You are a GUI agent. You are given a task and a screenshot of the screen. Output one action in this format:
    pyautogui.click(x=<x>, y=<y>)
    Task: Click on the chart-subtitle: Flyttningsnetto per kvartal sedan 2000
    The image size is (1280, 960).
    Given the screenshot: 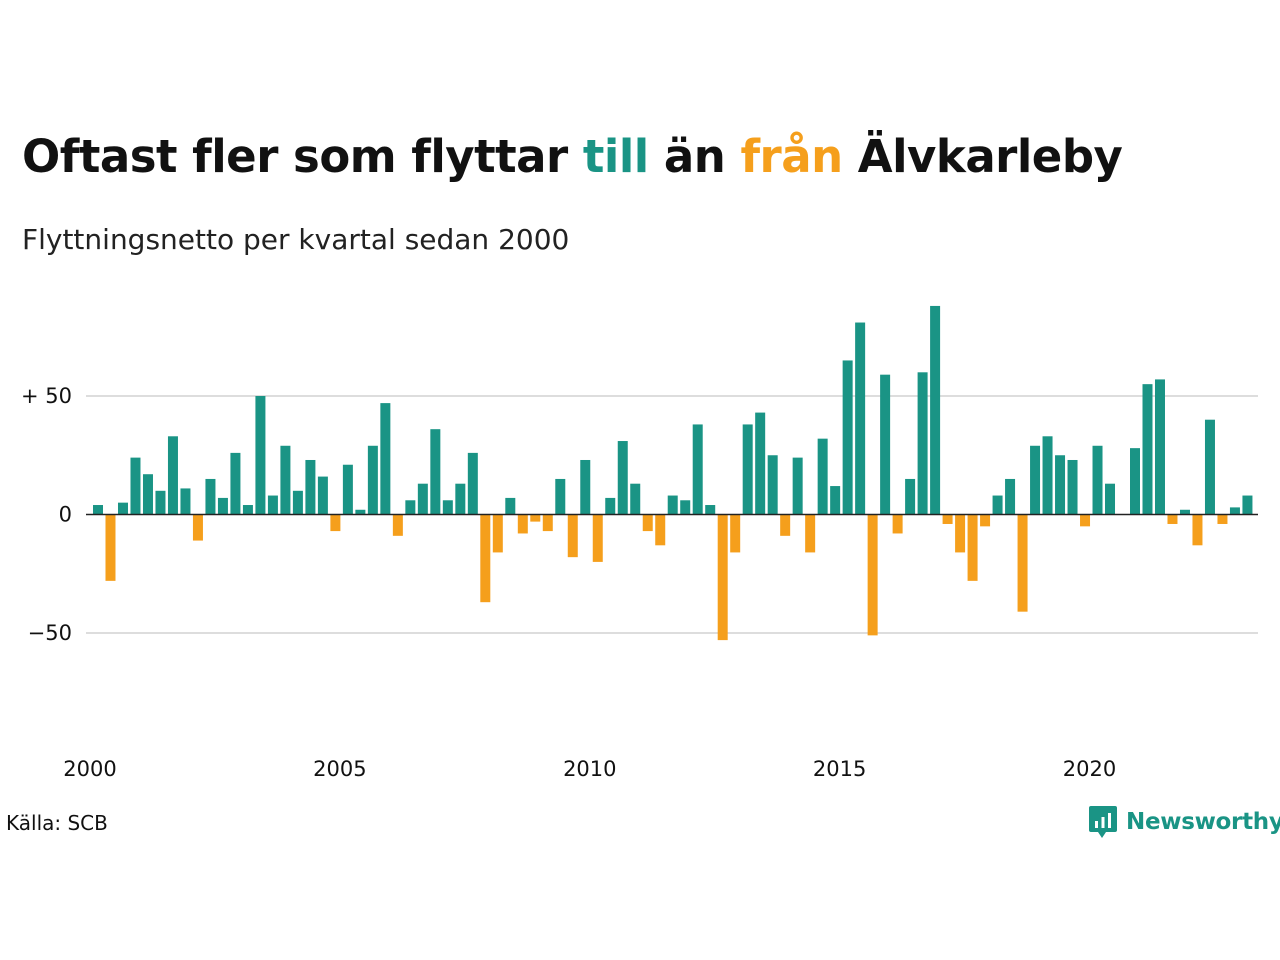 What is the action you would take?
    pyautogui.click(x=296, y=239)
    